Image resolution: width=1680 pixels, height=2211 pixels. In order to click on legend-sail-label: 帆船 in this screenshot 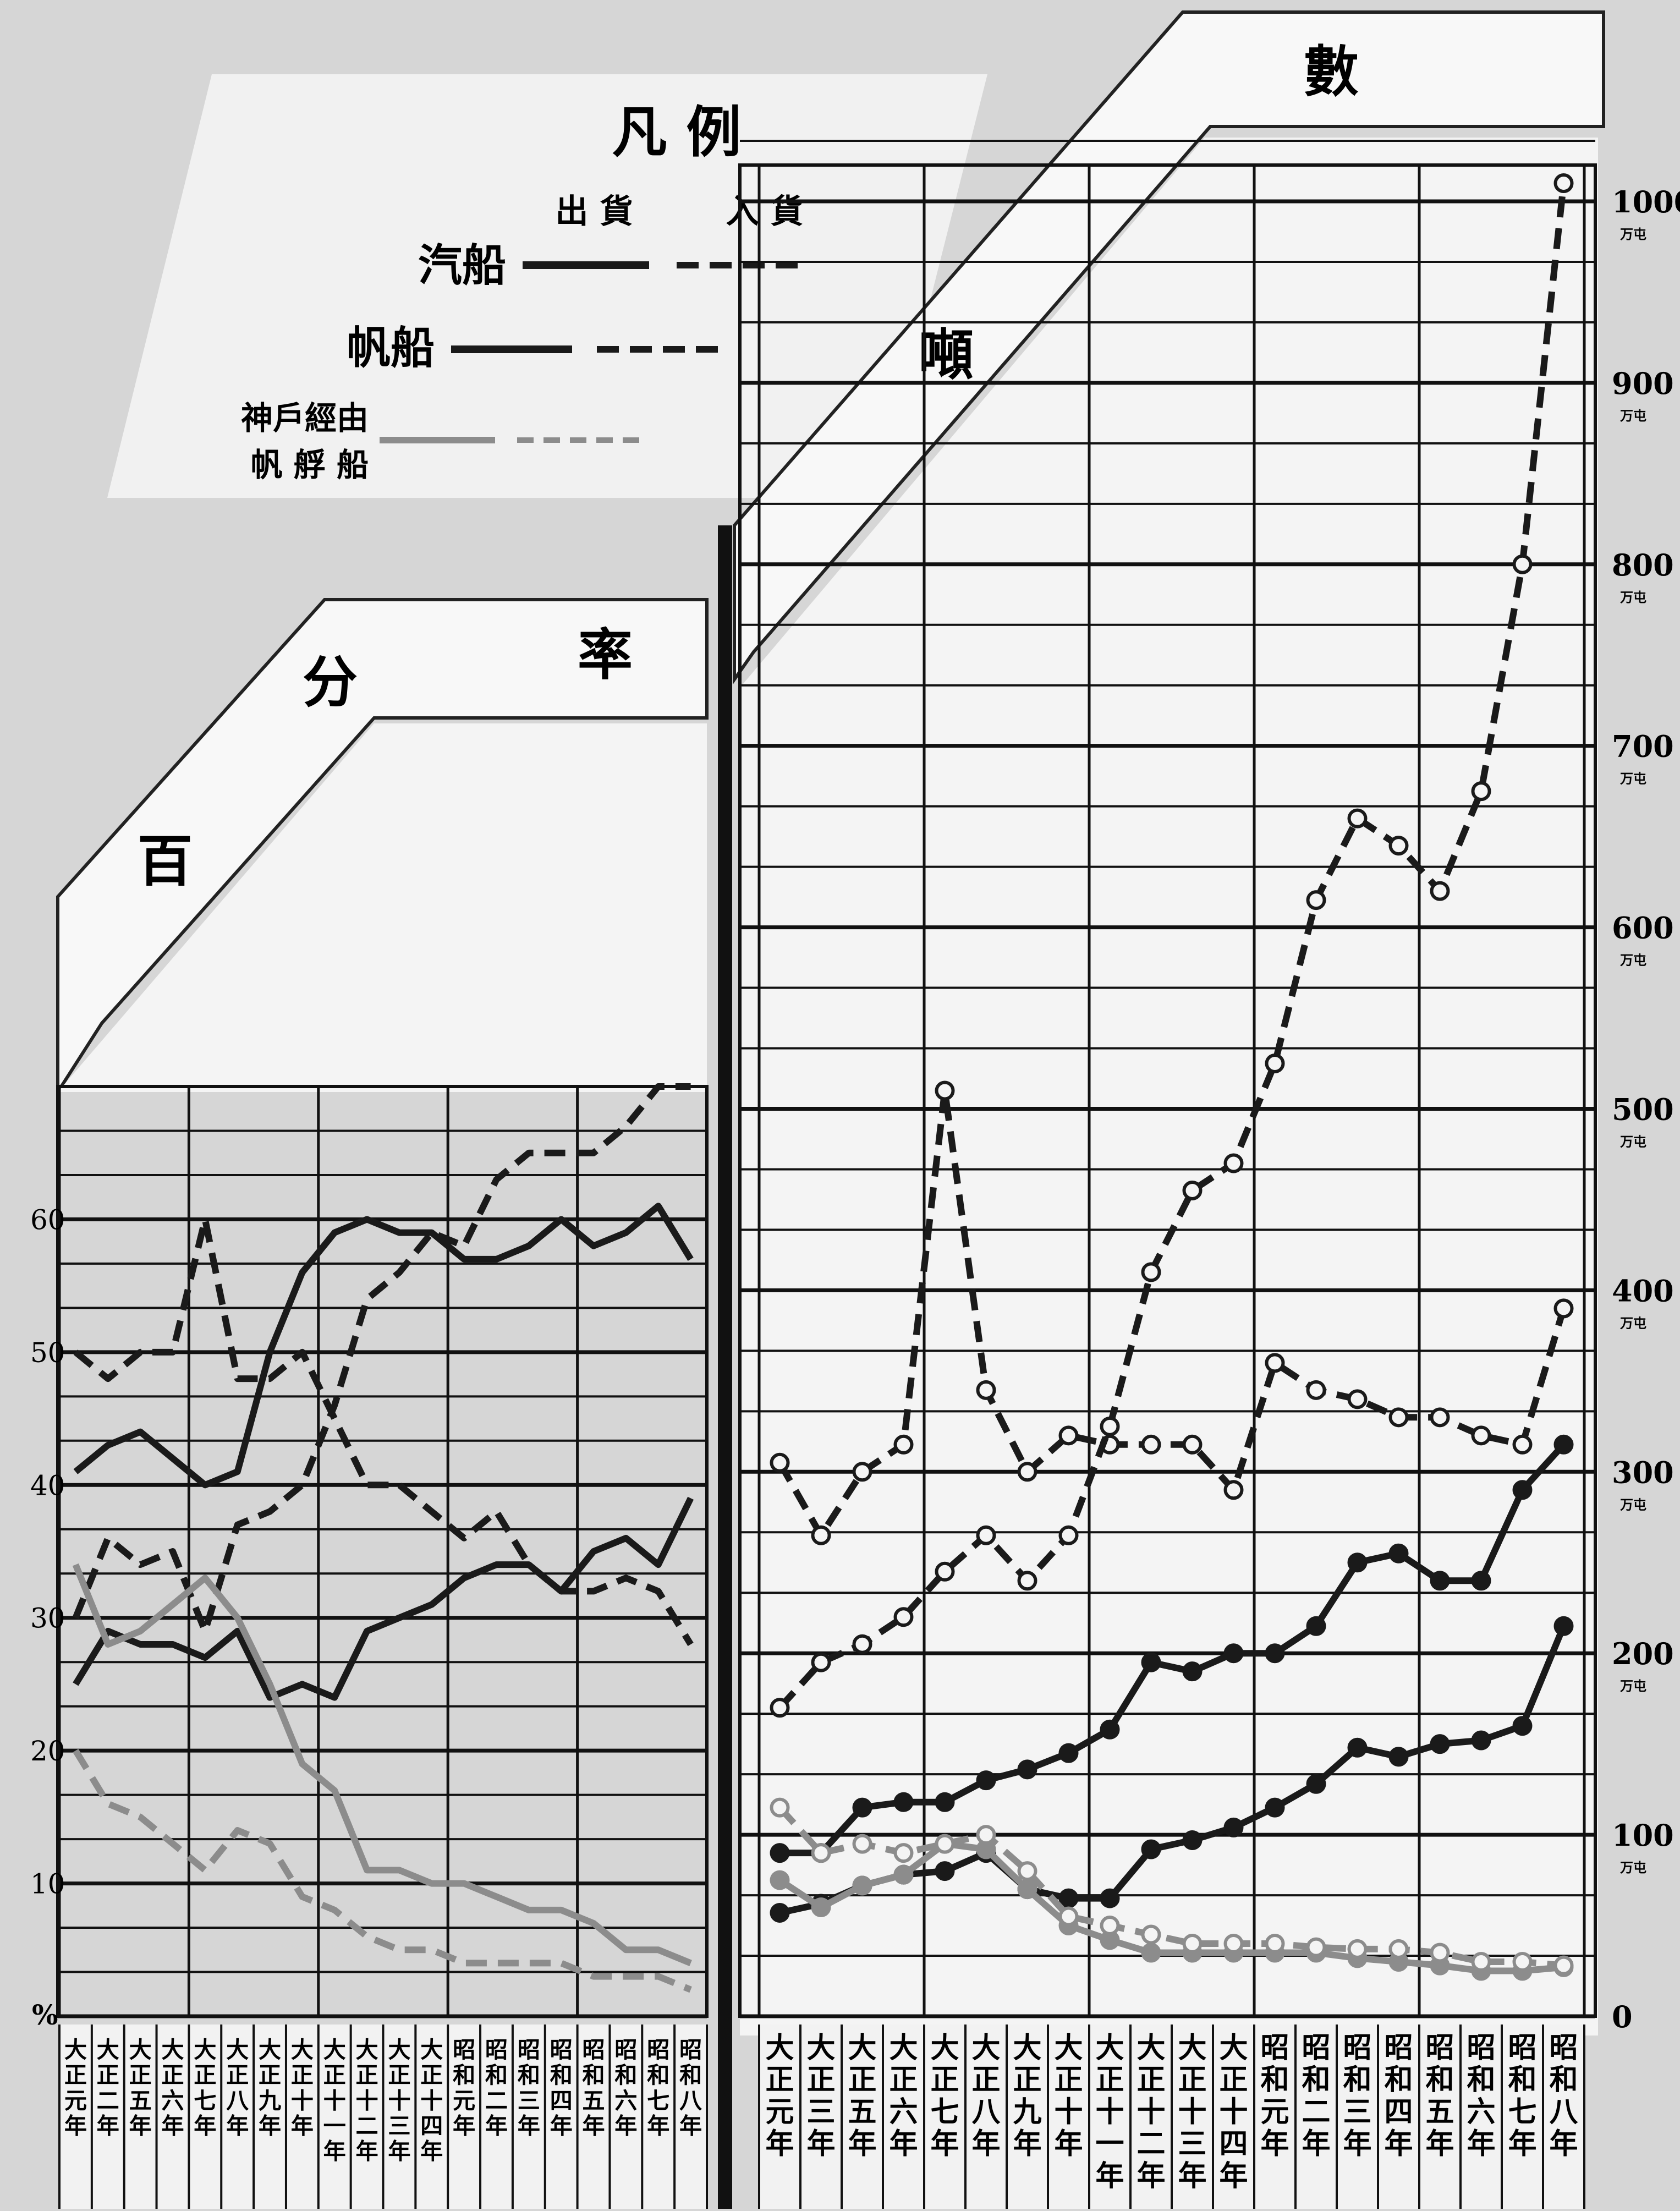, I will do `click(391, 348)`.